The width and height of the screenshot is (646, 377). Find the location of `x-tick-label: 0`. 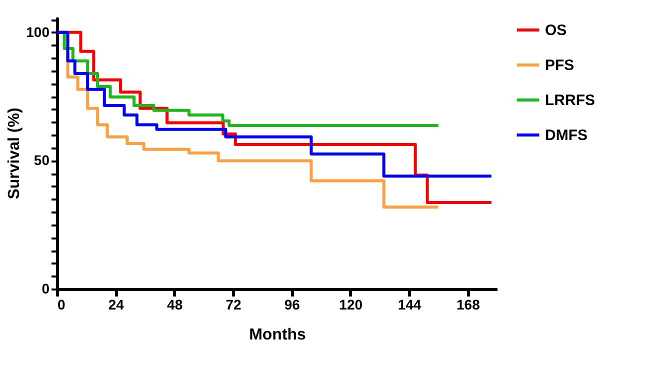

x-tick-label: 0 is located at coordinates (62, 304).